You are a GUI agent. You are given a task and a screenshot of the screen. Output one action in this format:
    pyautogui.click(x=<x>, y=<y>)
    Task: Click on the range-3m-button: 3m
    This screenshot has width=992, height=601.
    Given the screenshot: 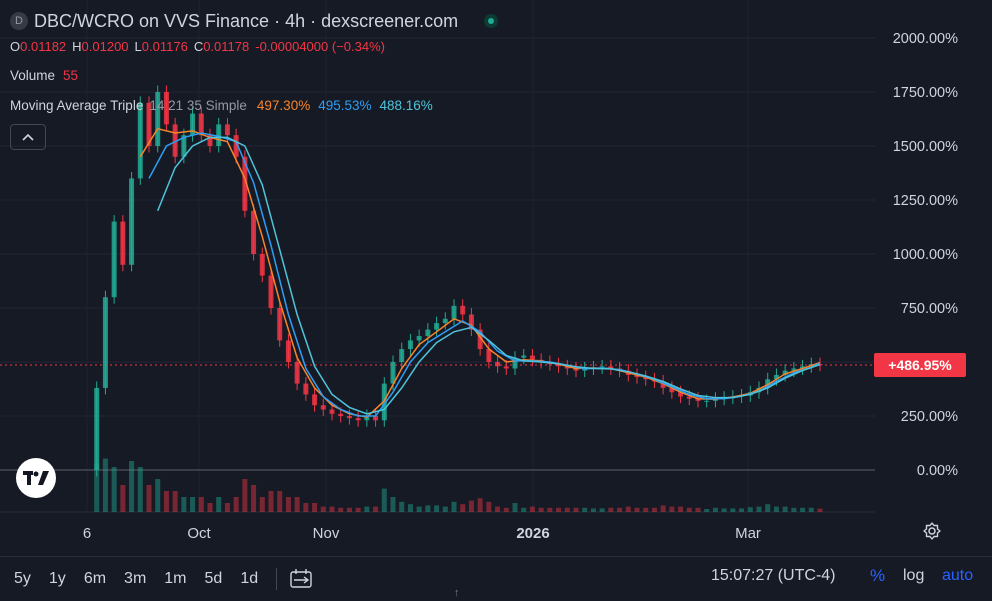 What is the action you would take?
    pyautogui.click(x=135, y=578)
    